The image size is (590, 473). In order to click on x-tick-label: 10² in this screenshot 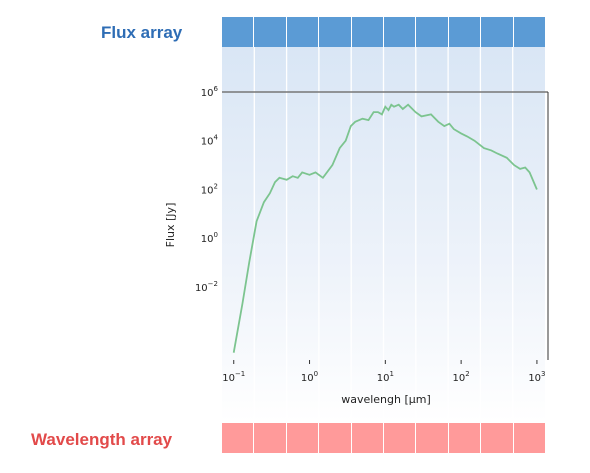, I will do `click(461, 377)`.